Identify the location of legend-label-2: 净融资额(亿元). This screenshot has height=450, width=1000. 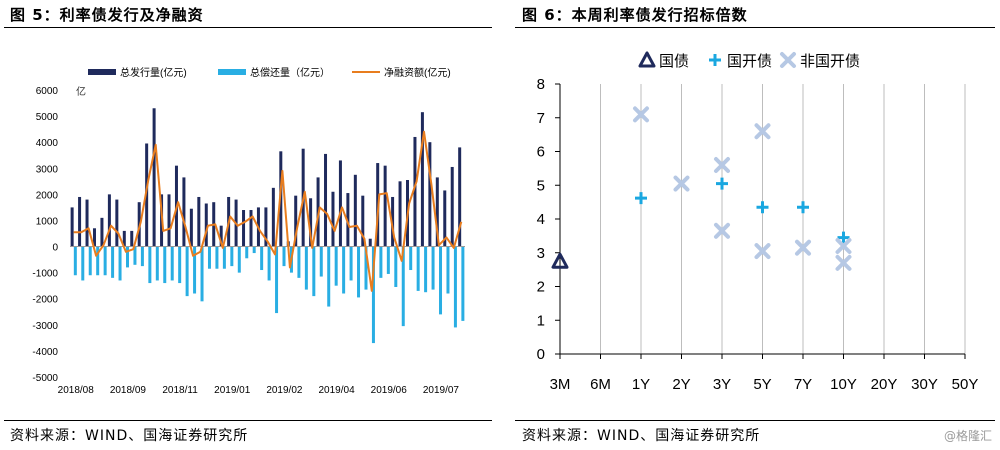
(417, 72).